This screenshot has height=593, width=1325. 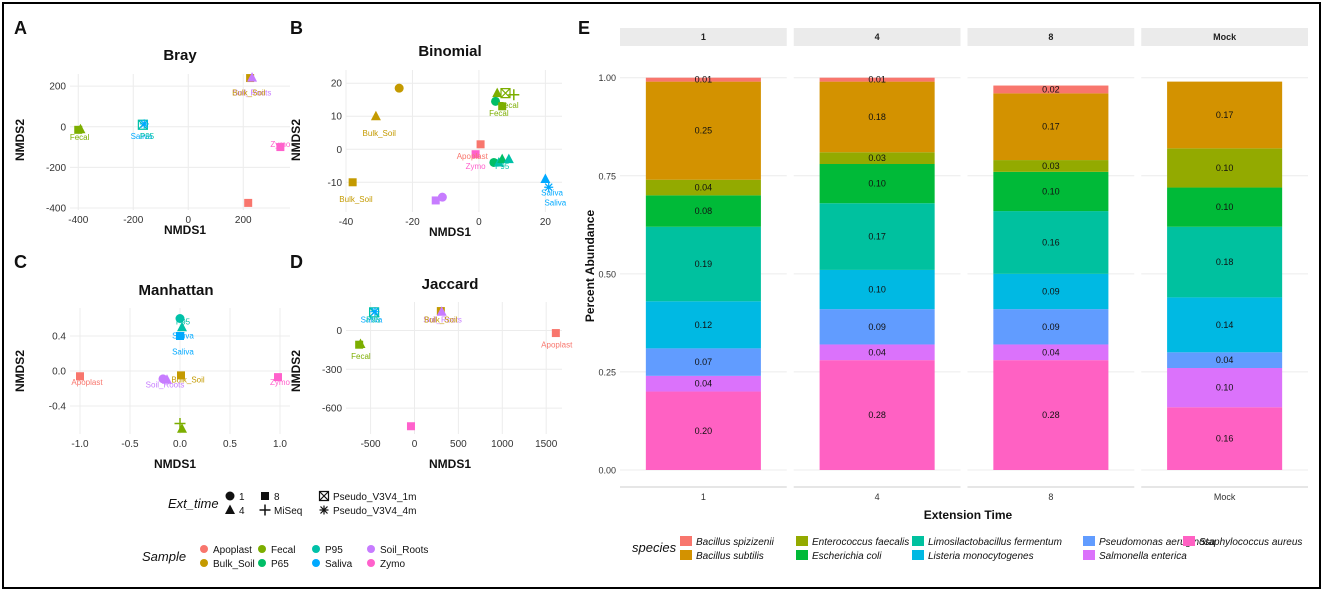 What do you see at coordinates (654, 547) in the screenshot?
I see `species-legend-title: species` at bounding box center [654, 547].